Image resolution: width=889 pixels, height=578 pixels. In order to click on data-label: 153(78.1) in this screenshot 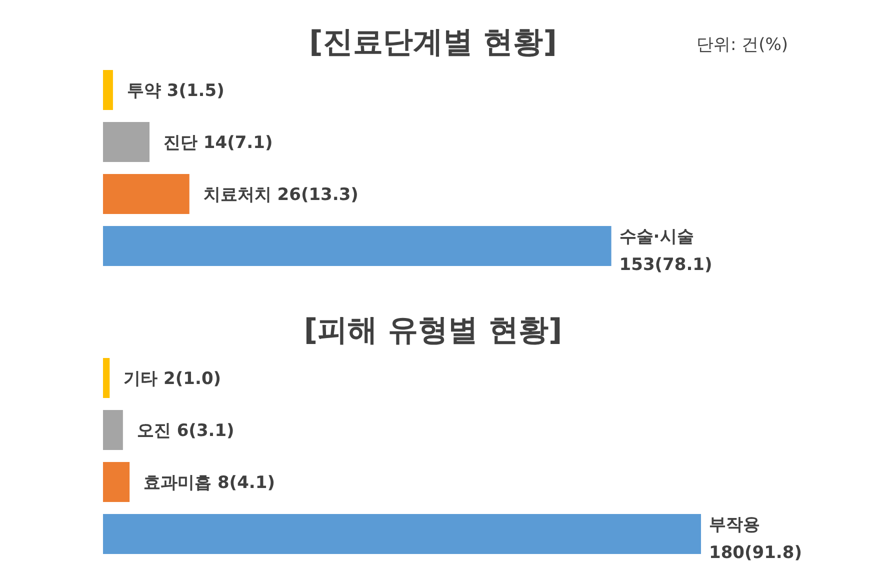, I will do `click(665, 265)`.